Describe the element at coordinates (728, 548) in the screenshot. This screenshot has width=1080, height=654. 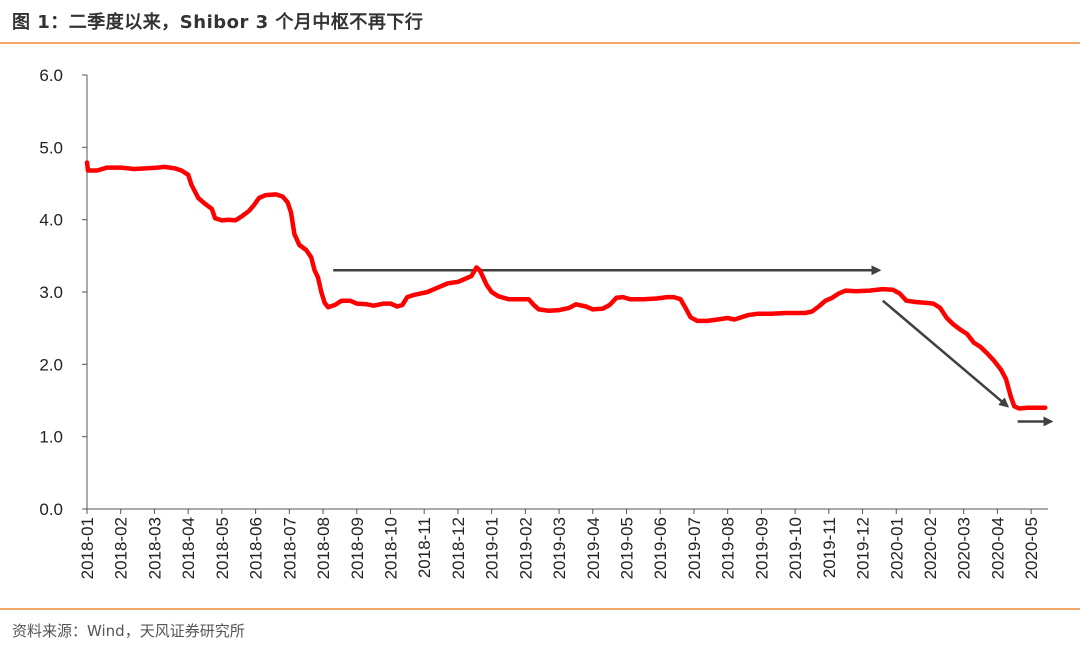
I see `x-tick-label: 2019-08` at that location.